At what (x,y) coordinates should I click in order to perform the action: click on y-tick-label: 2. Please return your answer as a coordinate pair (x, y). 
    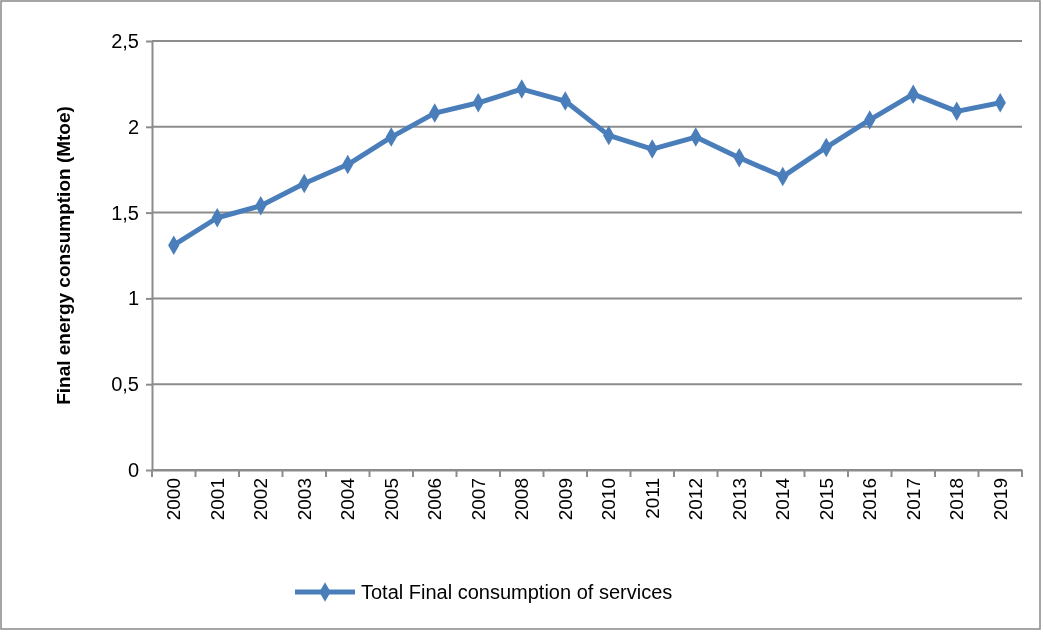
    Looking at the image, I should click on (133, 126).